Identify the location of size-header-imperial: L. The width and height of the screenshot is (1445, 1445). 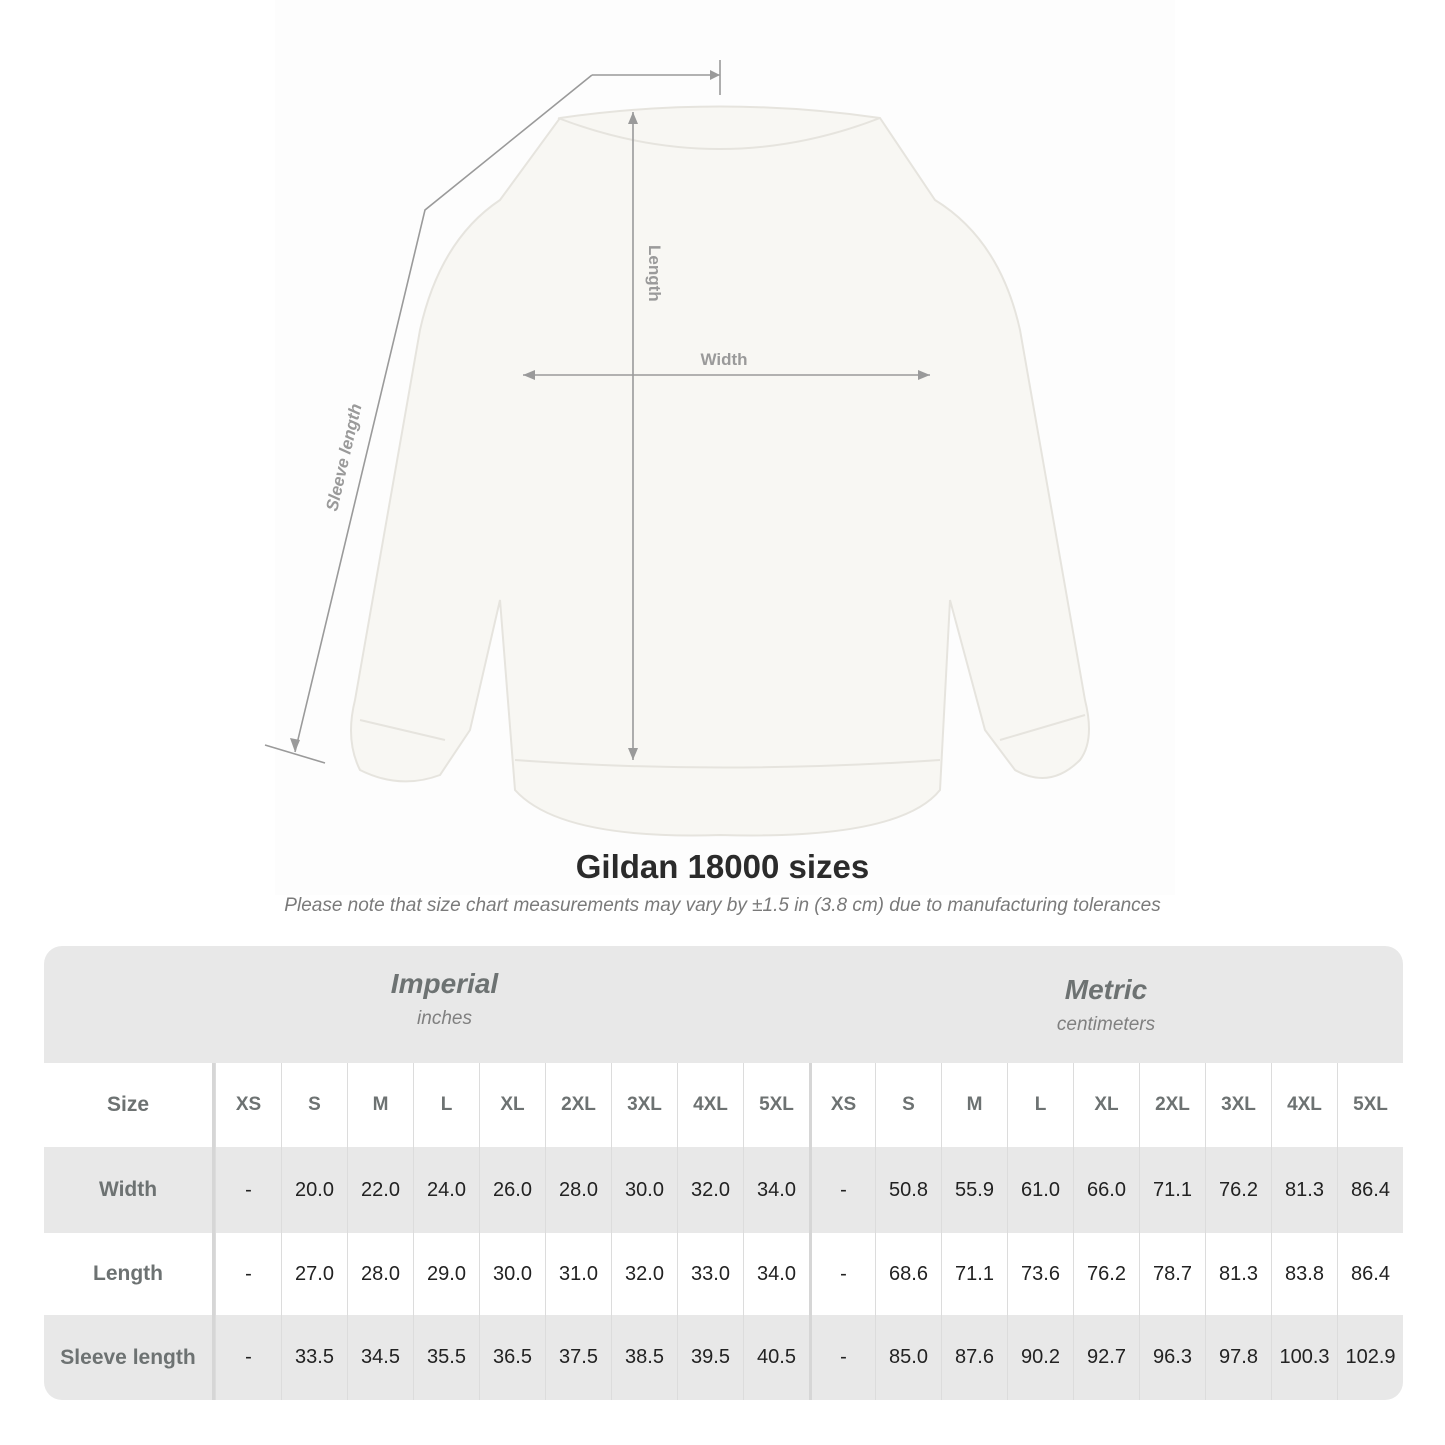
(446, 1105).